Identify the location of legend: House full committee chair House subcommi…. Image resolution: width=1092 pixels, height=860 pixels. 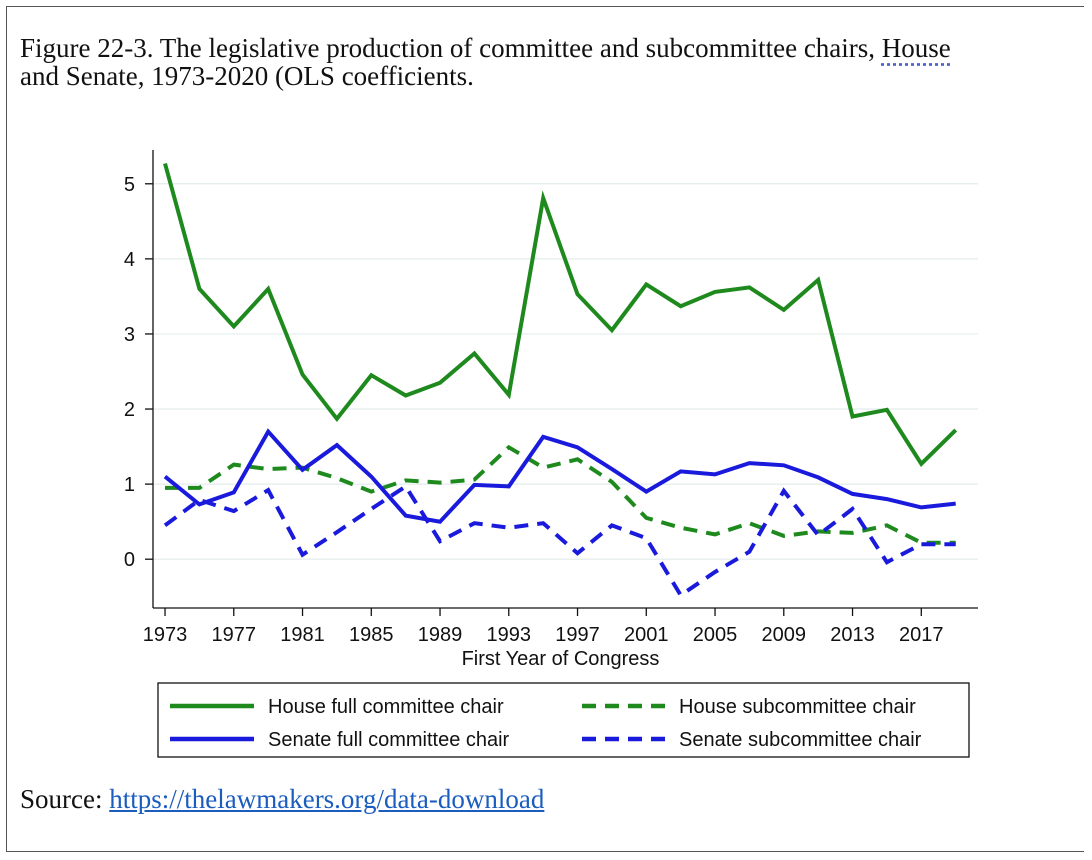
(563, 720).